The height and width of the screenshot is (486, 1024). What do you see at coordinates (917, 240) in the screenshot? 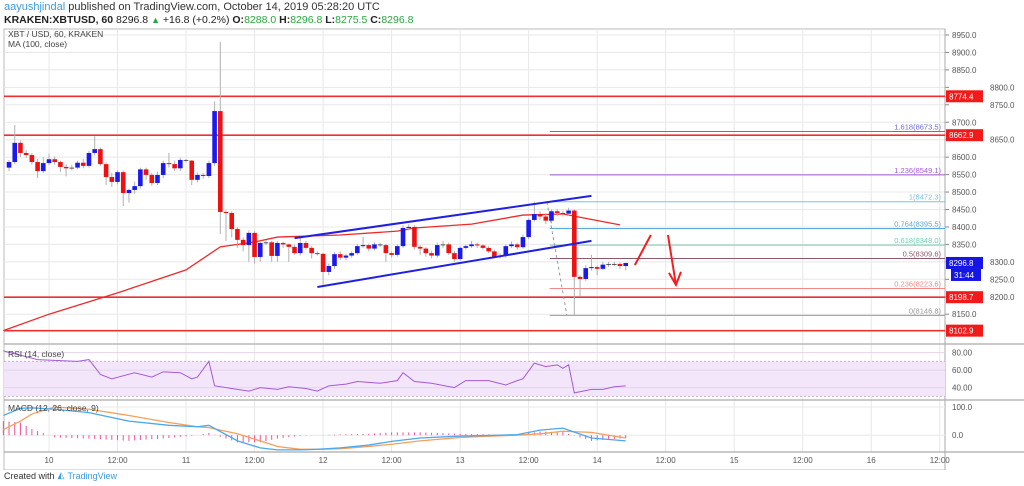
I see `fib-level-label: 0.618(8348.0)` at bounding box center [917, 240].